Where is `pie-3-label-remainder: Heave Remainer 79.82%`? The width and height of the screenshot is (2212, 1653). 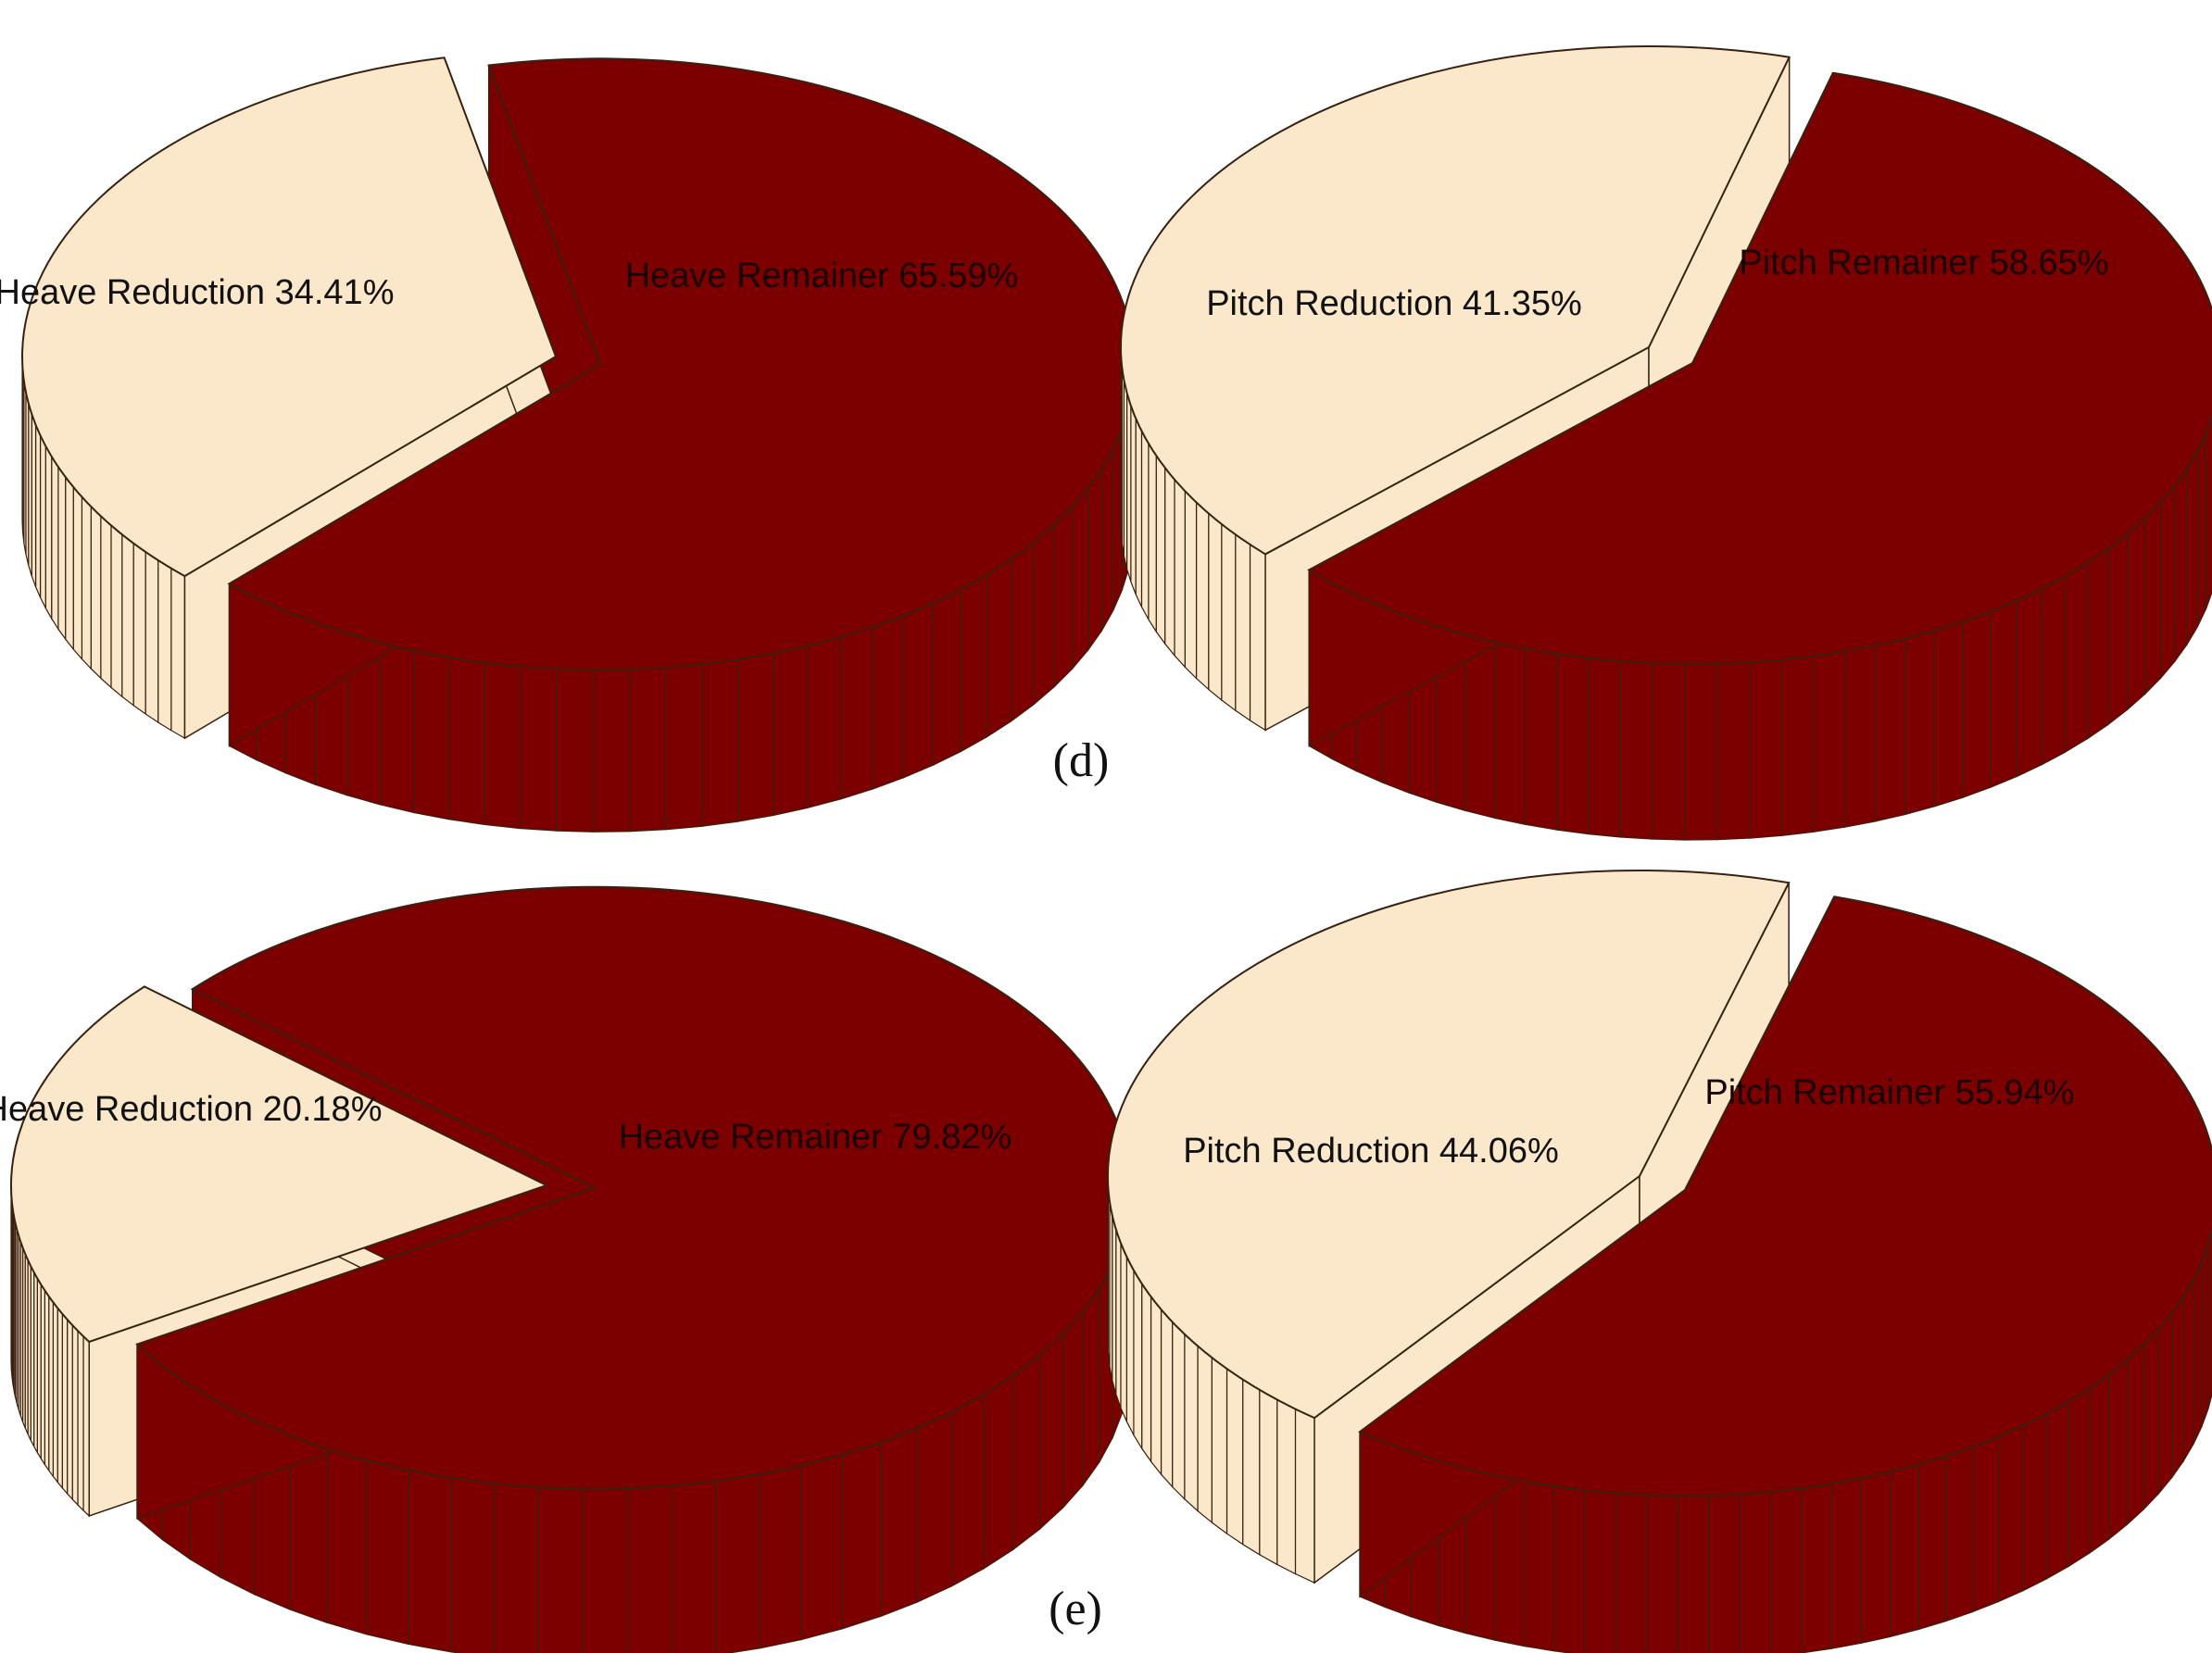
pie-3-label-remainder: Heave Remainer 79.82% is located at coordinates (815, 1137).